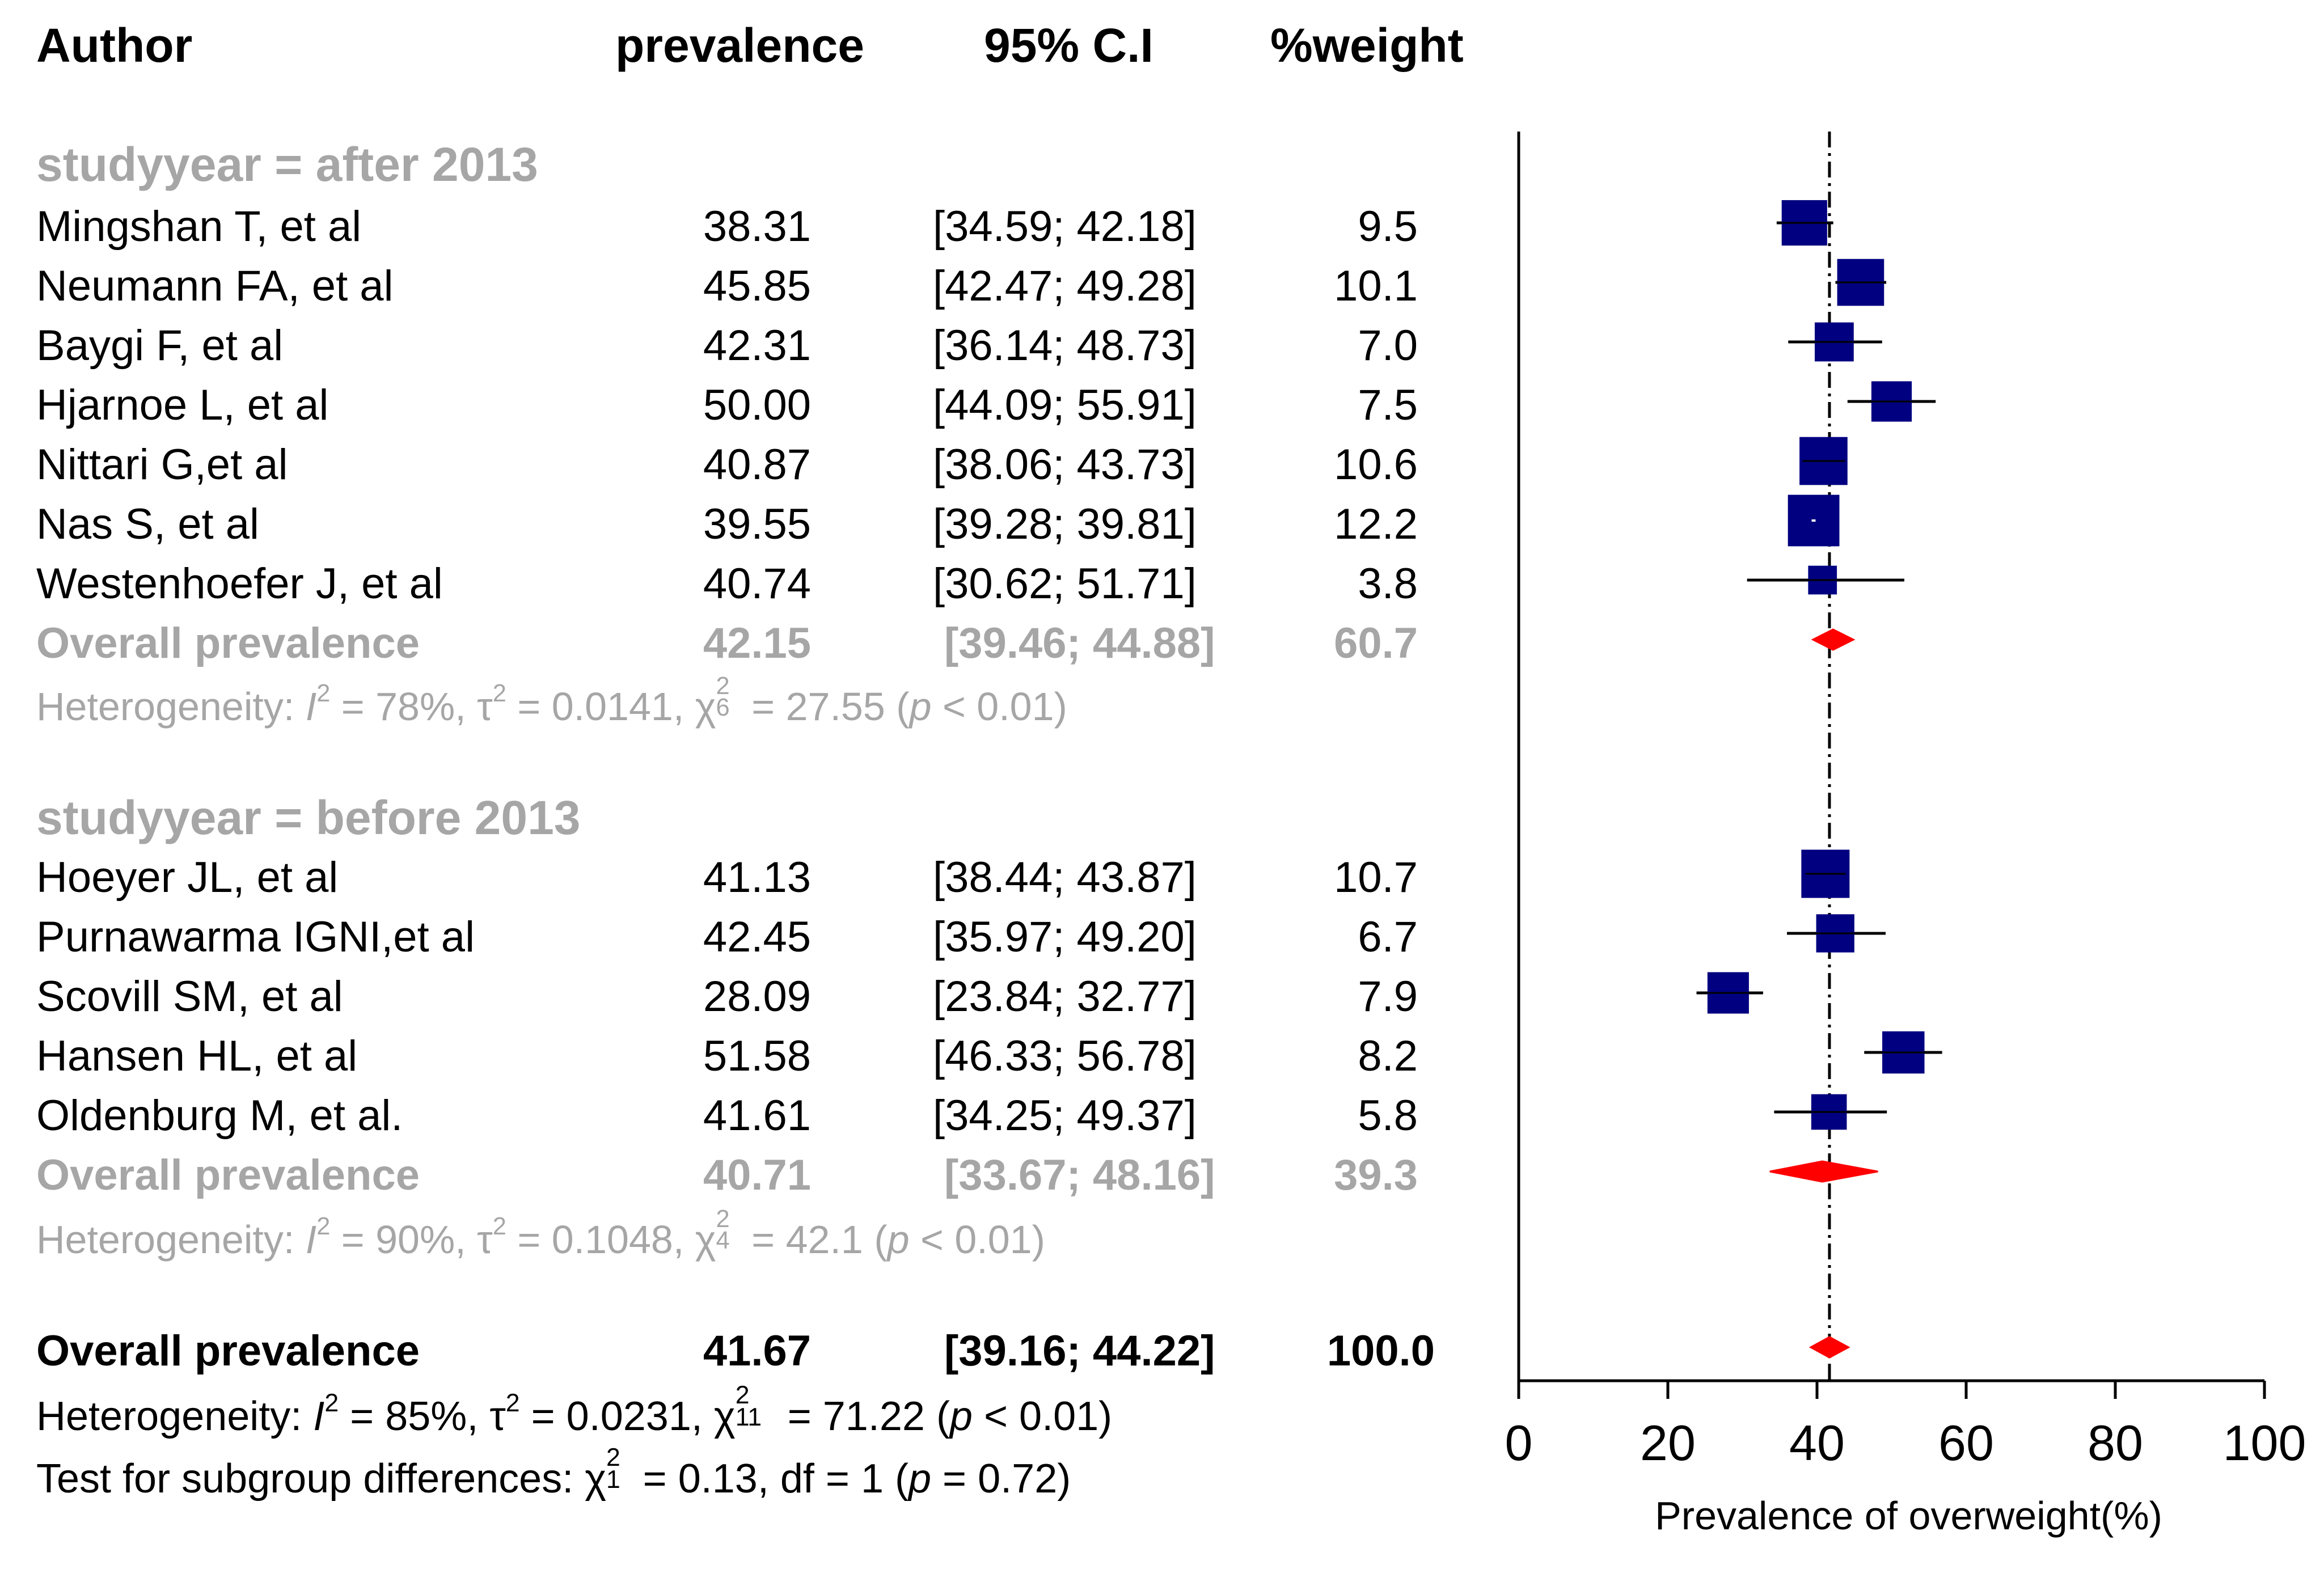 The width and height of the screenshot is (2324, 1569). What do you see at coordinates (189, 997) in the screenshot?
I see `study-author: Scovill SM, et al` at bounding box center [189, 997].